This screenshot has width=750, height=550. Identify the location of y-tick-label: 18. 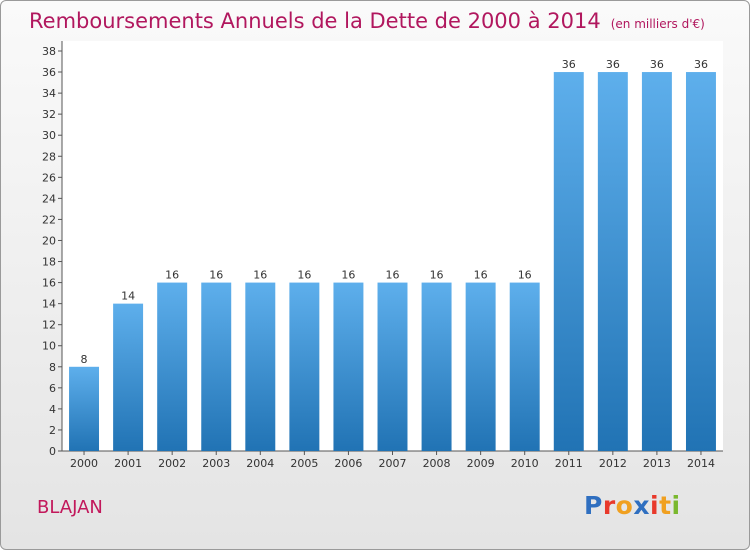
(49, 262).